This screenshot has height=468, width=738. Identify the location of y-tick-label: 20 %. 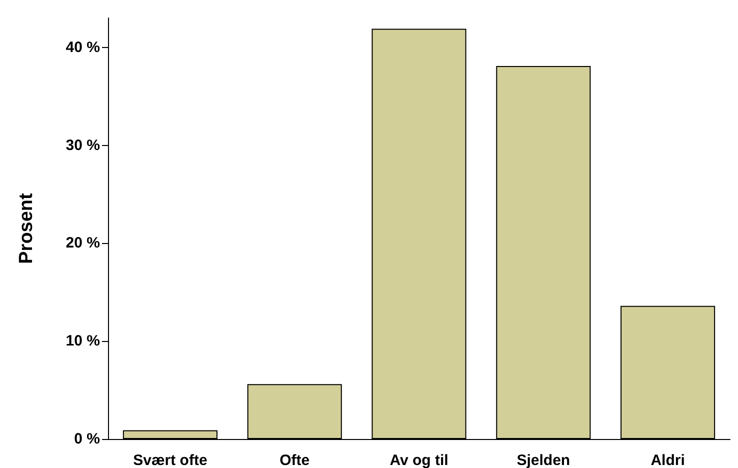
(83, 243).